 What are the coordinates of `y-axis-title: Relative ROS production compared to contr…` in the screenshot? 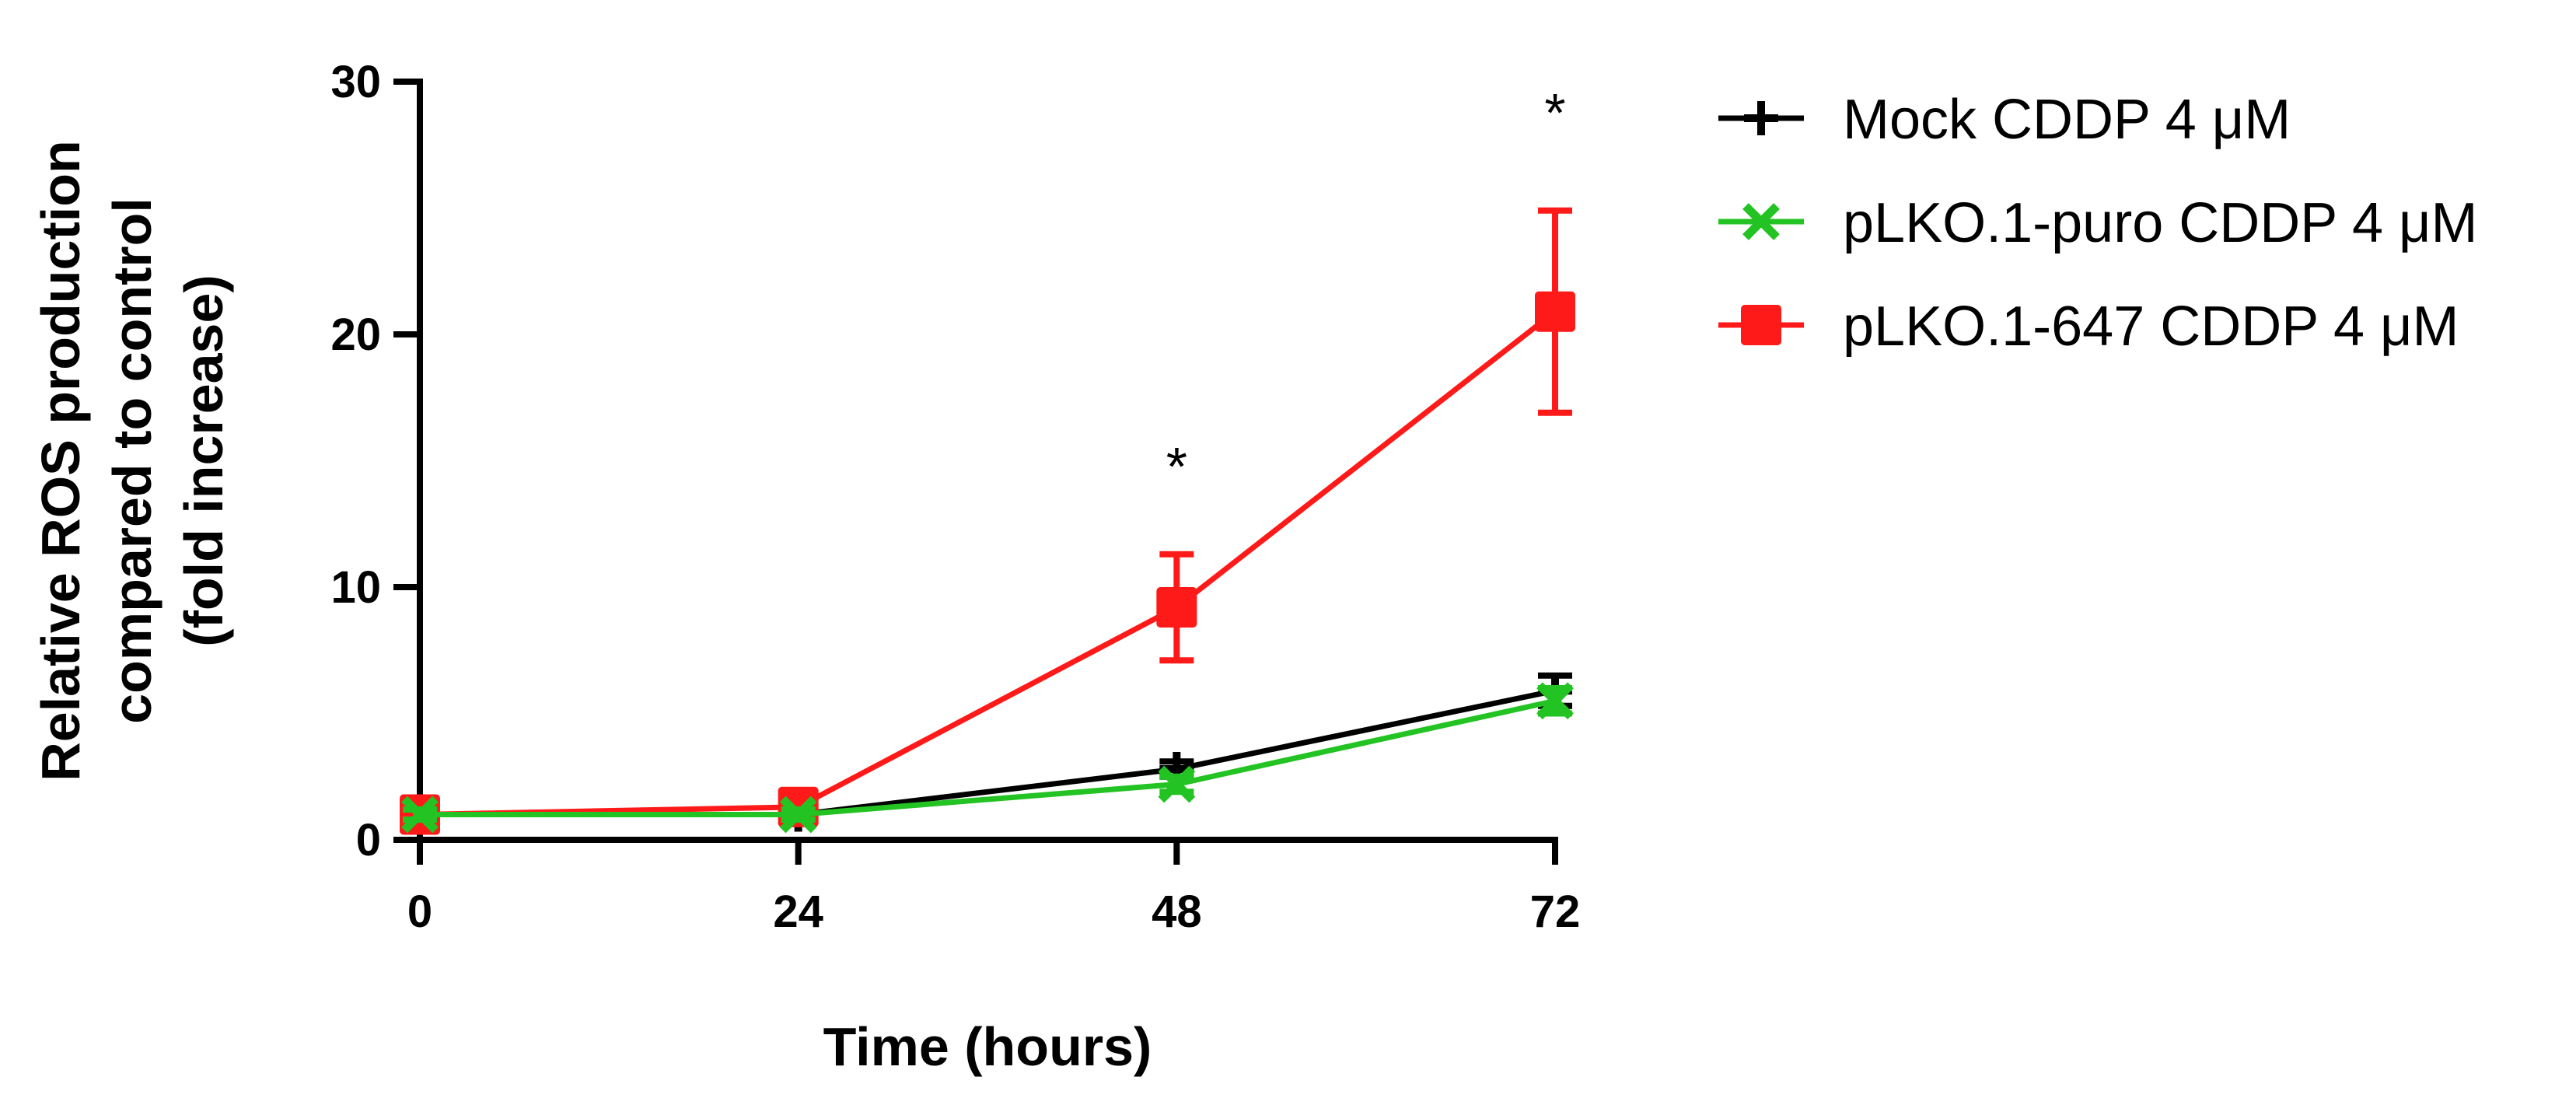 It's located at (132, 461).